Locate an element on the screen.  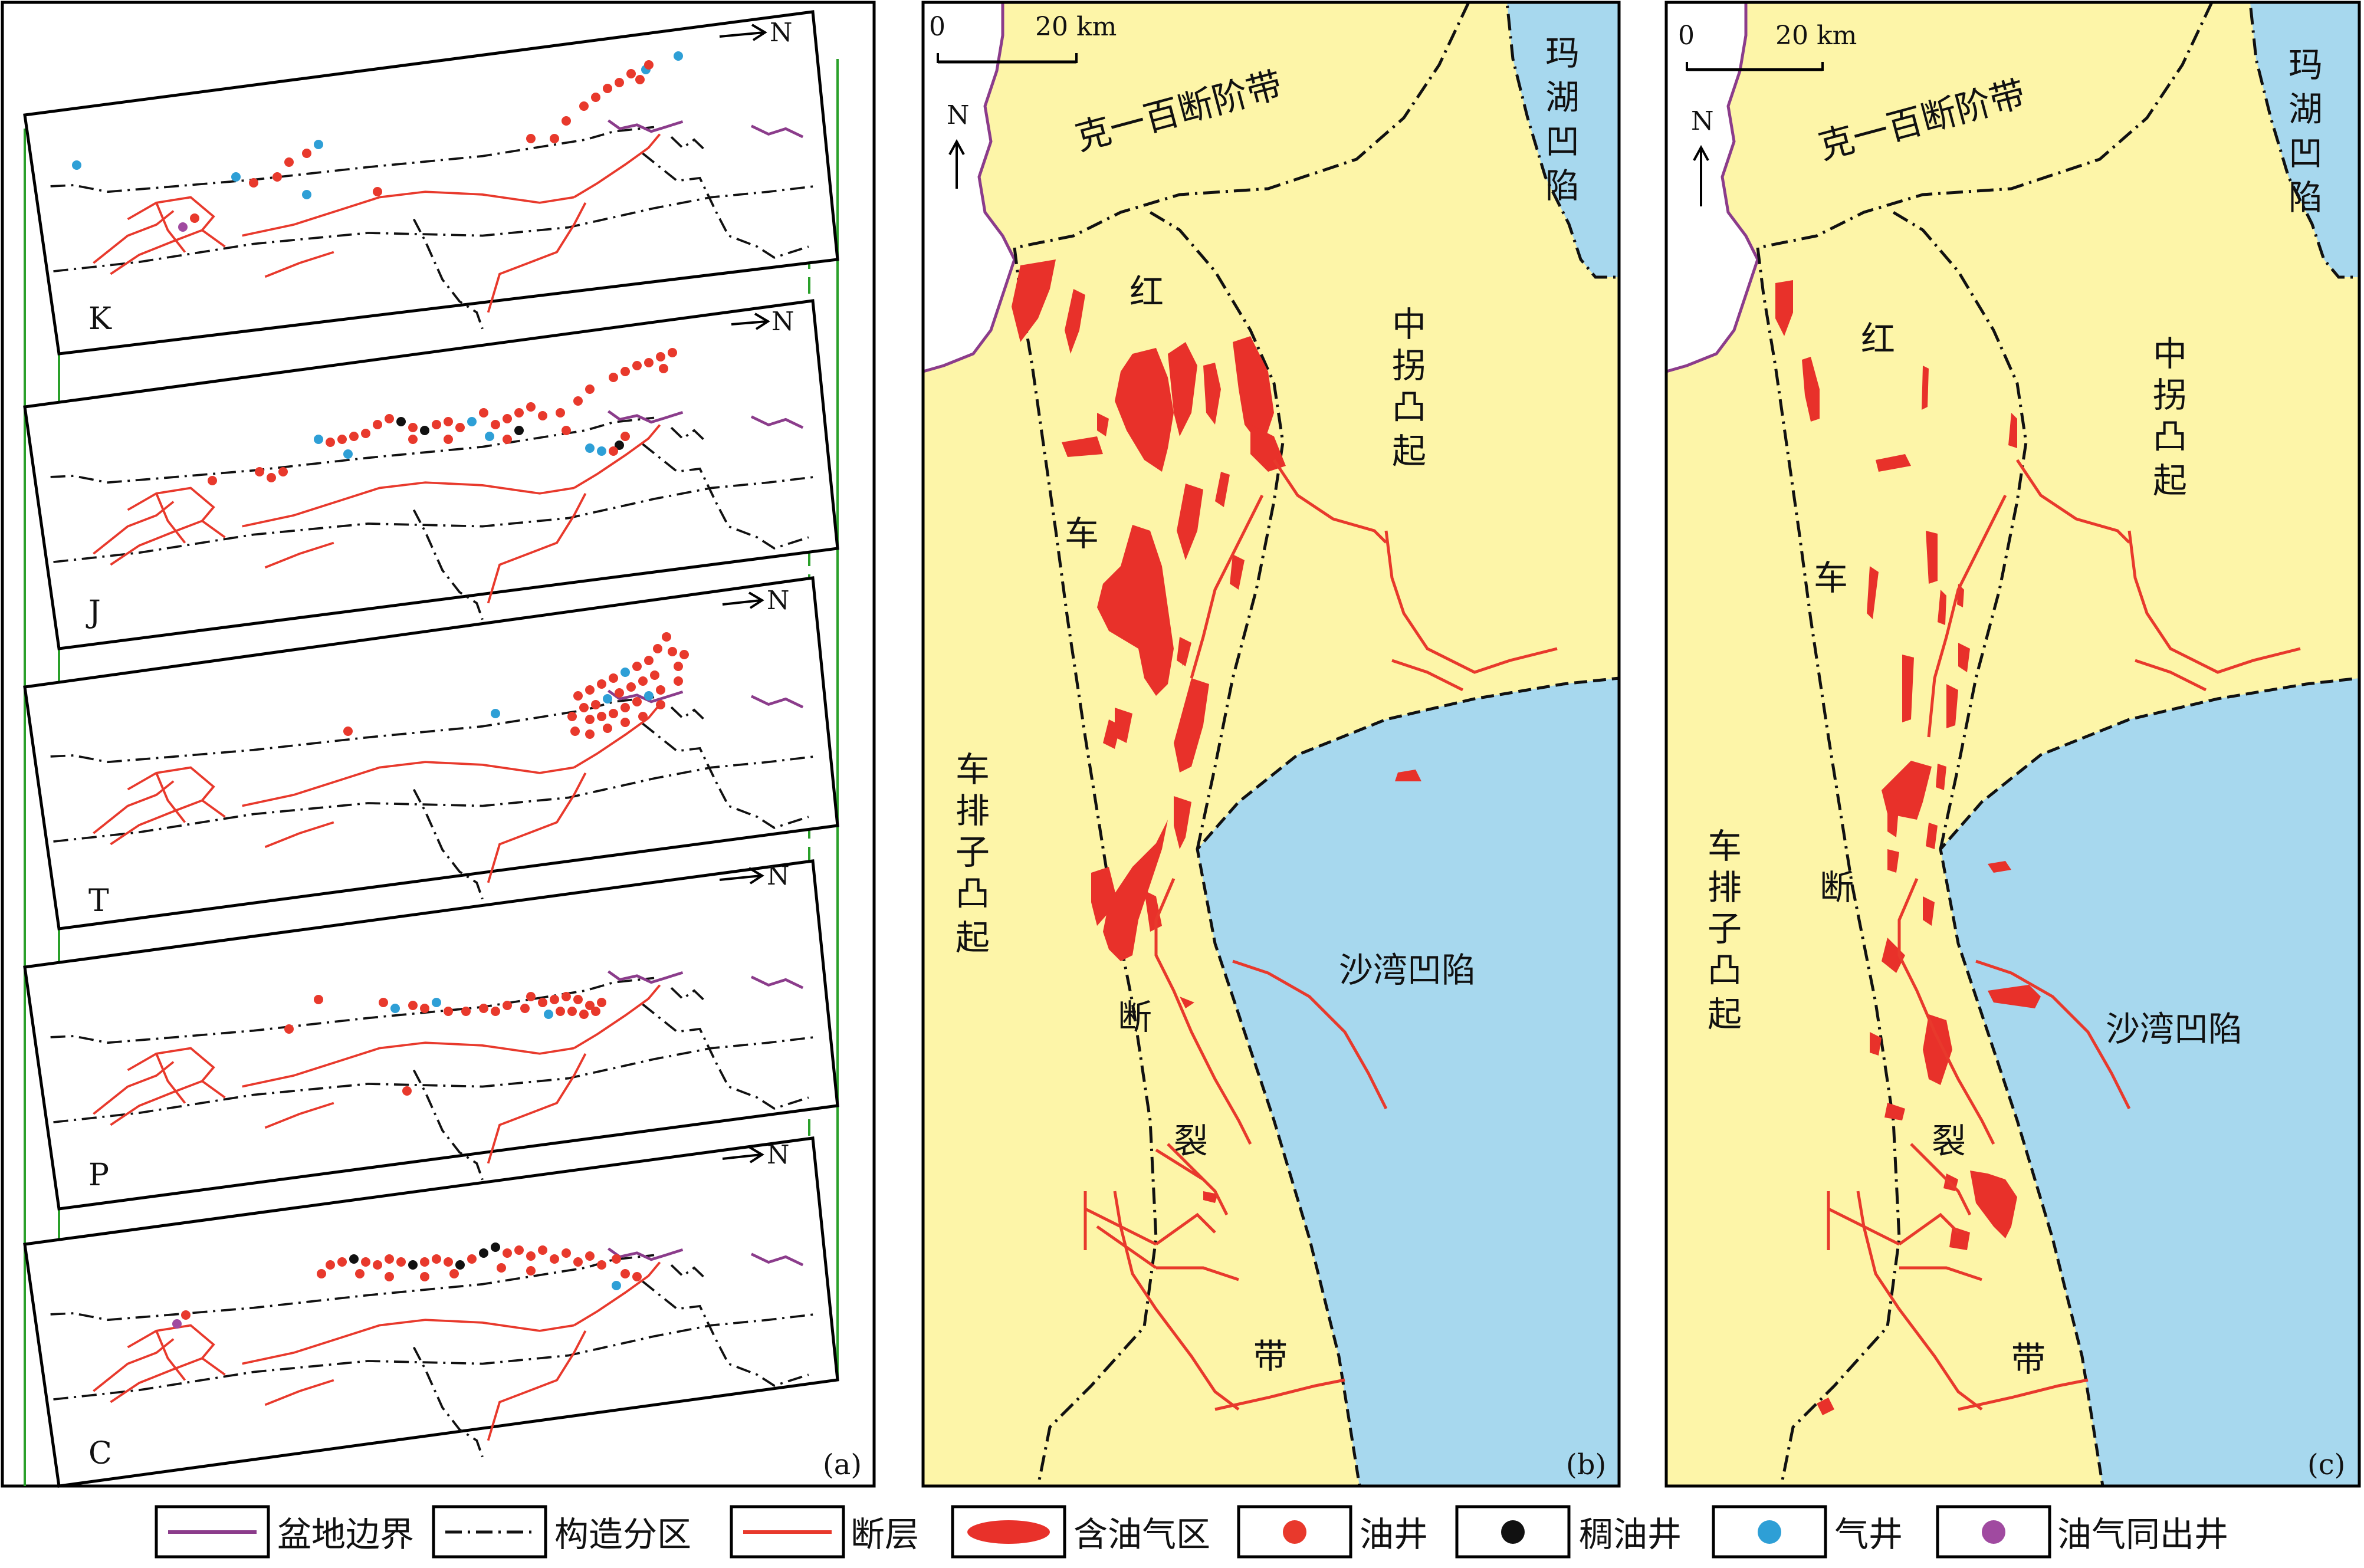
panel-c-oil-areas is located at coordinates (1908, 847).